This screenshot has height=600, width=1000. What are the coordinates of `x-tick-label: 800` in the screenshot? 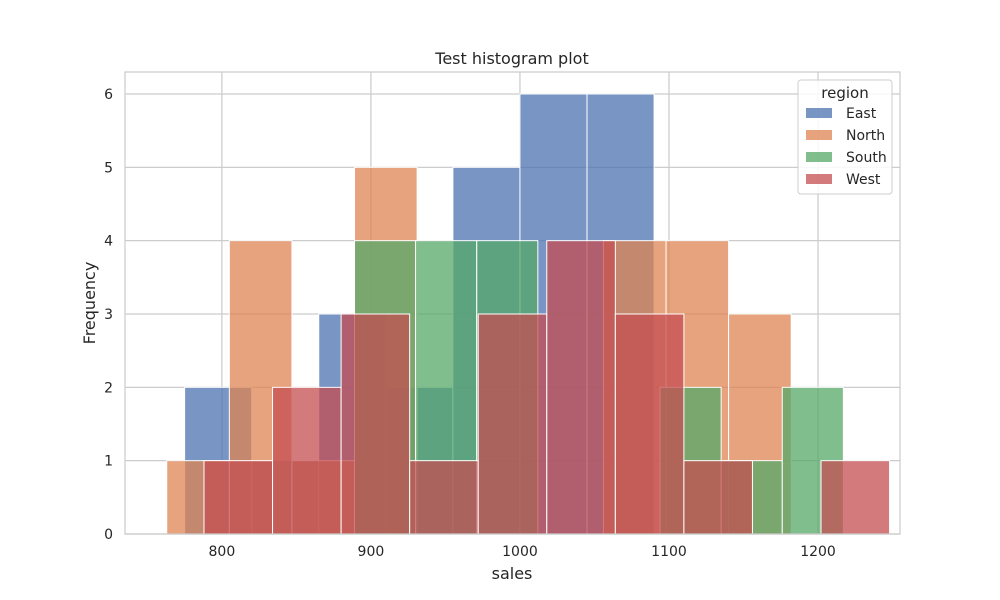 It's located at (222, 552).